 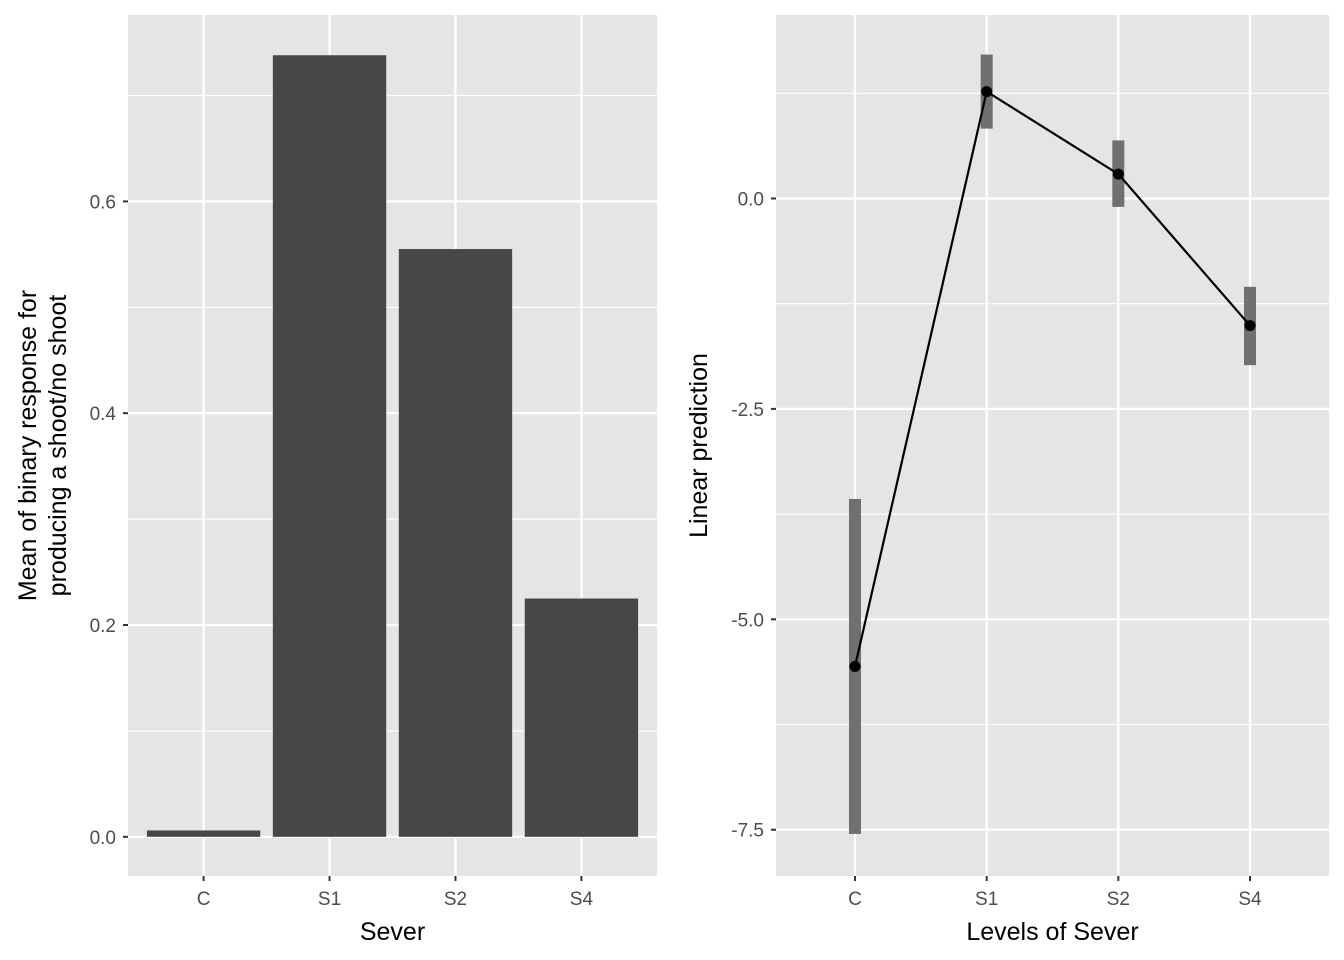 I want to click on right-x-axis-title: Levels of Sever, so click(x=1052, y=932).